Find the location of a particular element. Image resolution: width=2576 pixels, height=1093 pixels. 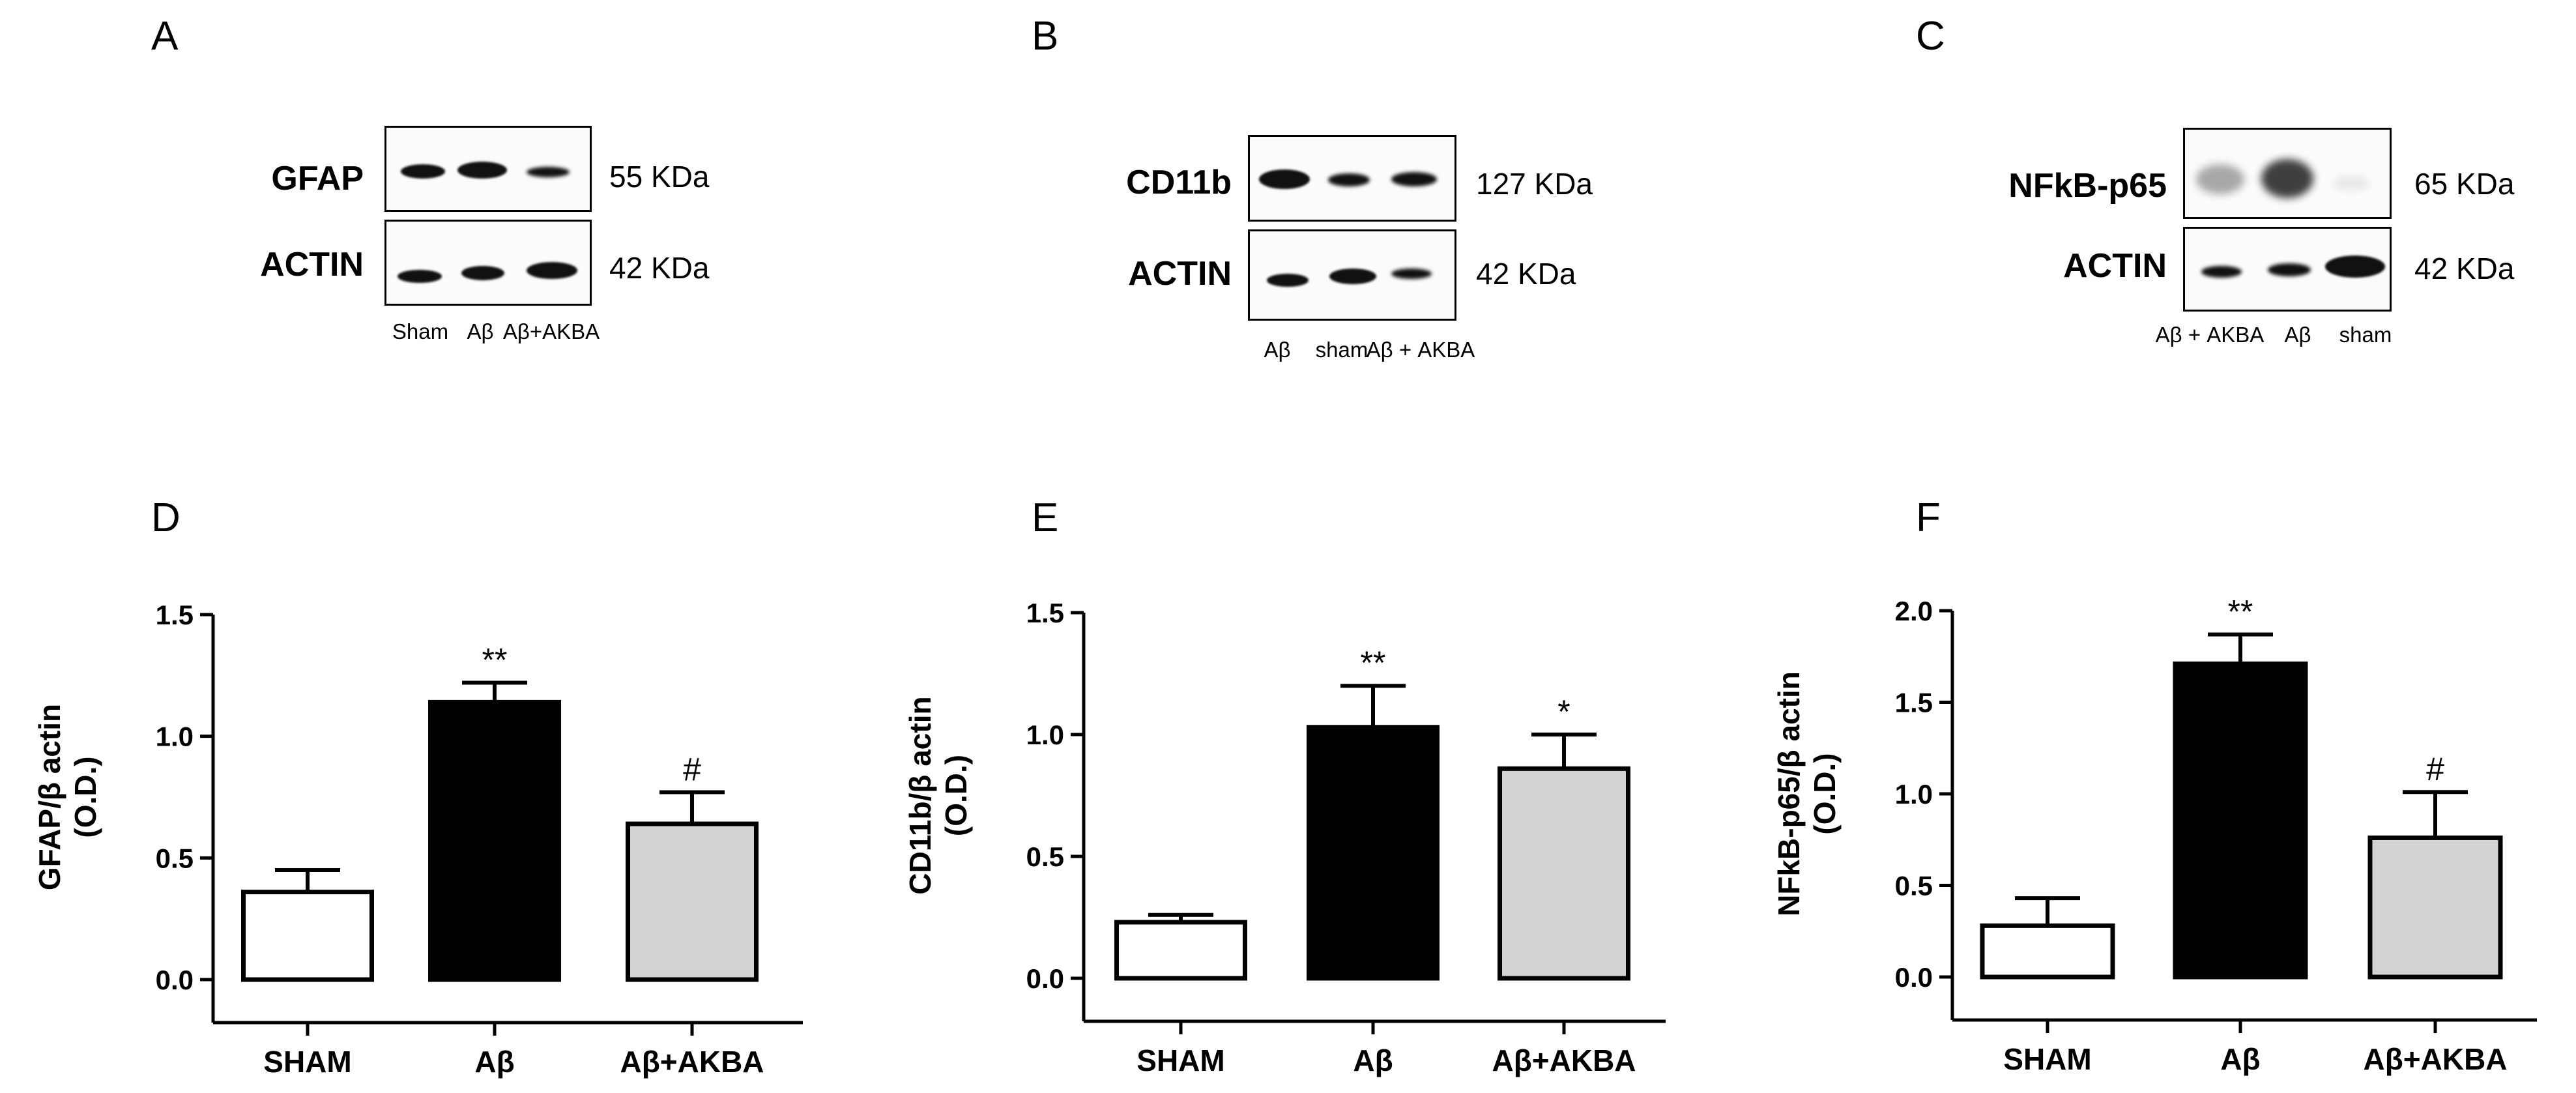

panel-letter-e: E is located at coordinates (1045, 517).